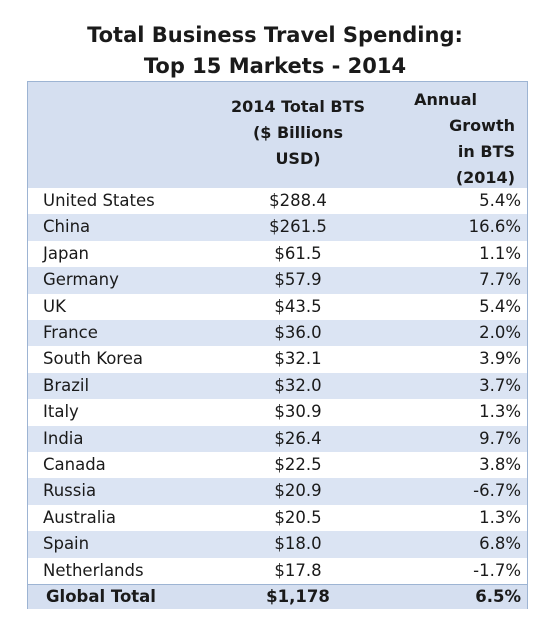 The image size is (550, 630). I want to click on total-growth: 6.5%, so click(498, 596).